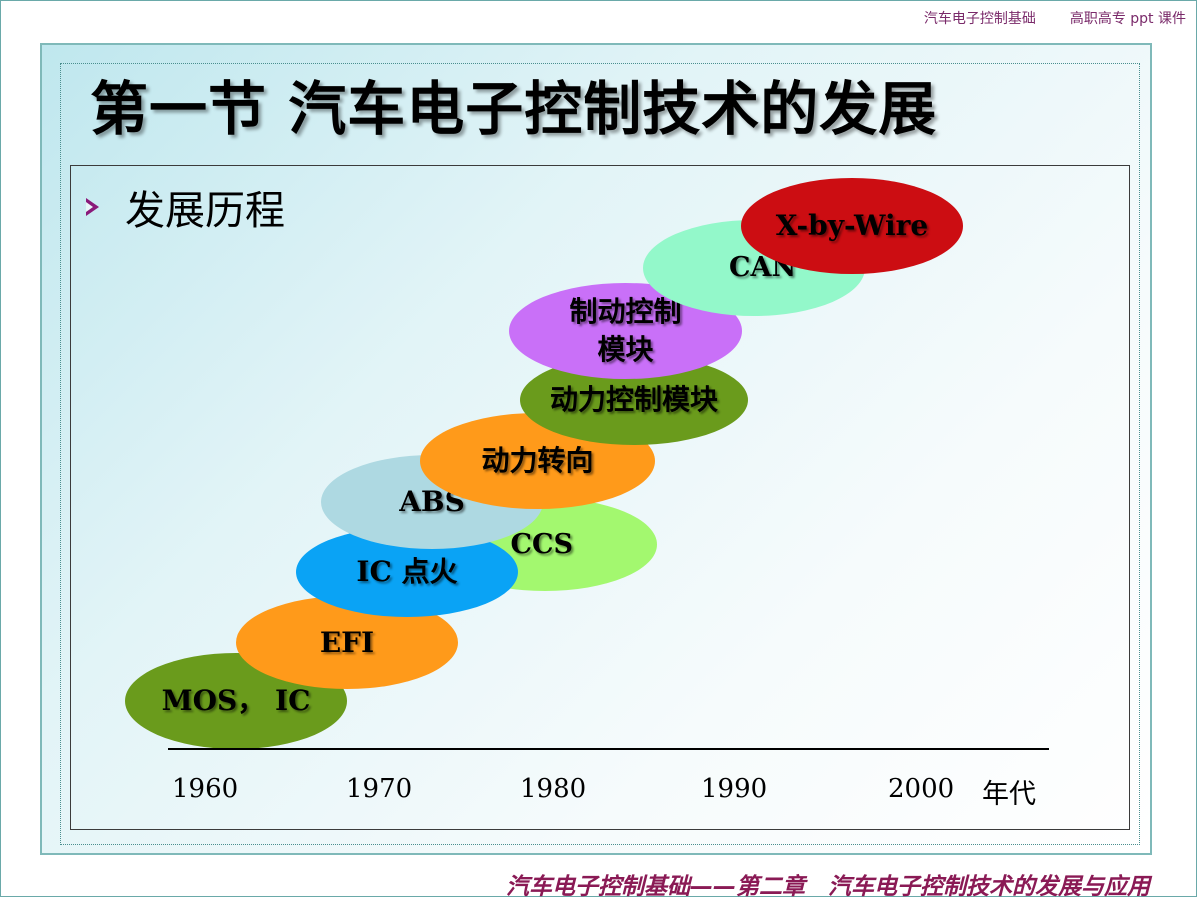 This screenshot has height=901, width=1200. Describe the element at coordinates (734, 789) in the screenshot. I see `axis-tick-1990: 1990` at that location.